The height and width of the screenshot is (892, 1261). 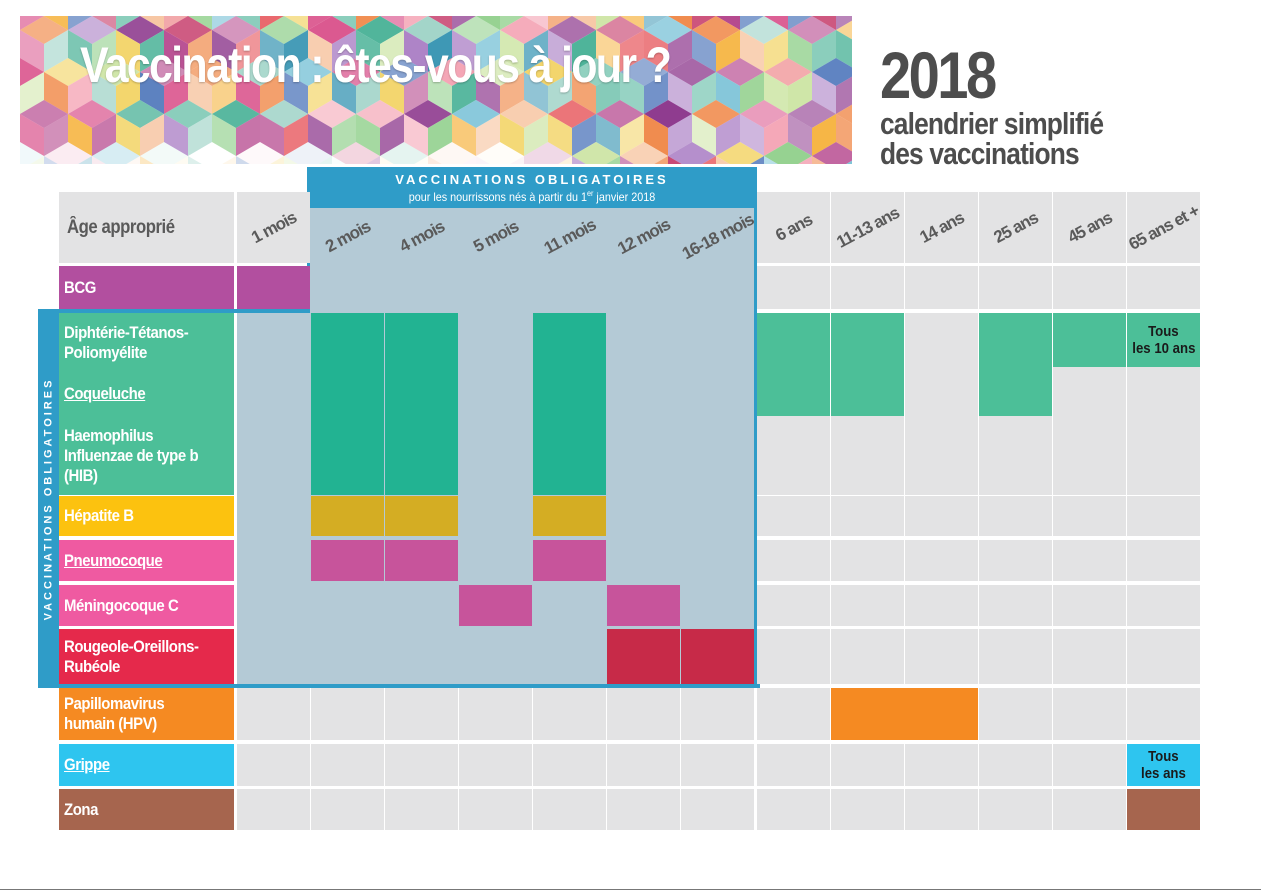 What do you see at coordinates (1163, 348) in the screenshot?
I see `note-dtp-65-line2: les 10 ans` at bounding box center [1163, 348].